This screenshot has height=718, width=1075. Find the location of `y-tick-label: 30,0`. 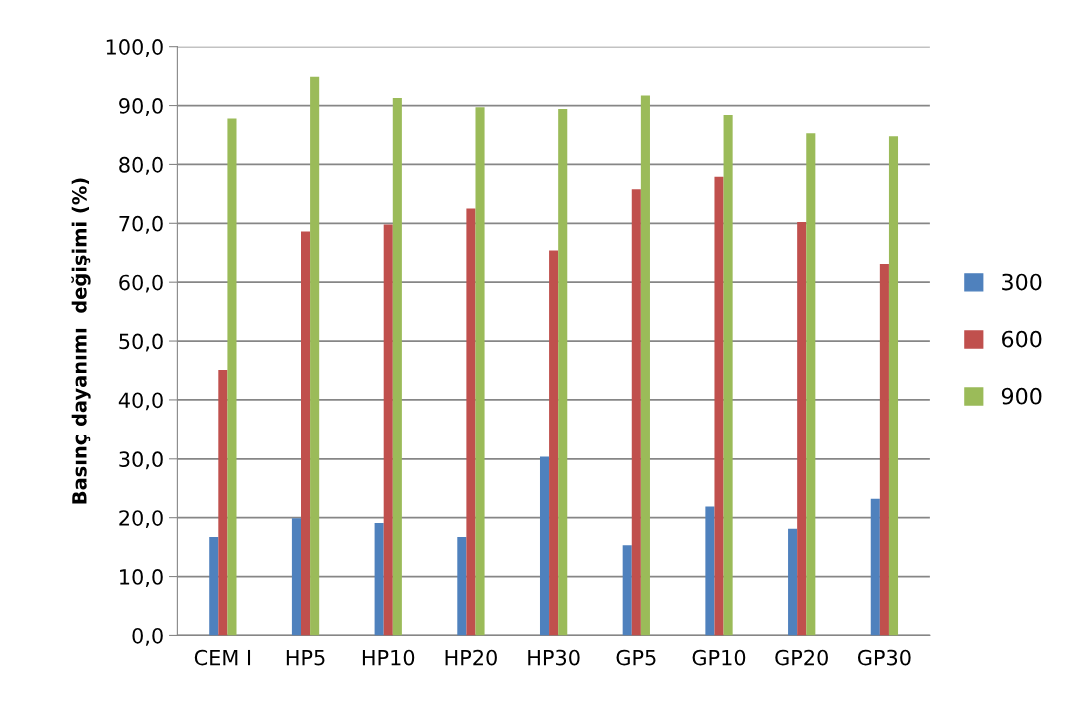

y-tick-label: 30,0 is located at coordinates (141, 460).